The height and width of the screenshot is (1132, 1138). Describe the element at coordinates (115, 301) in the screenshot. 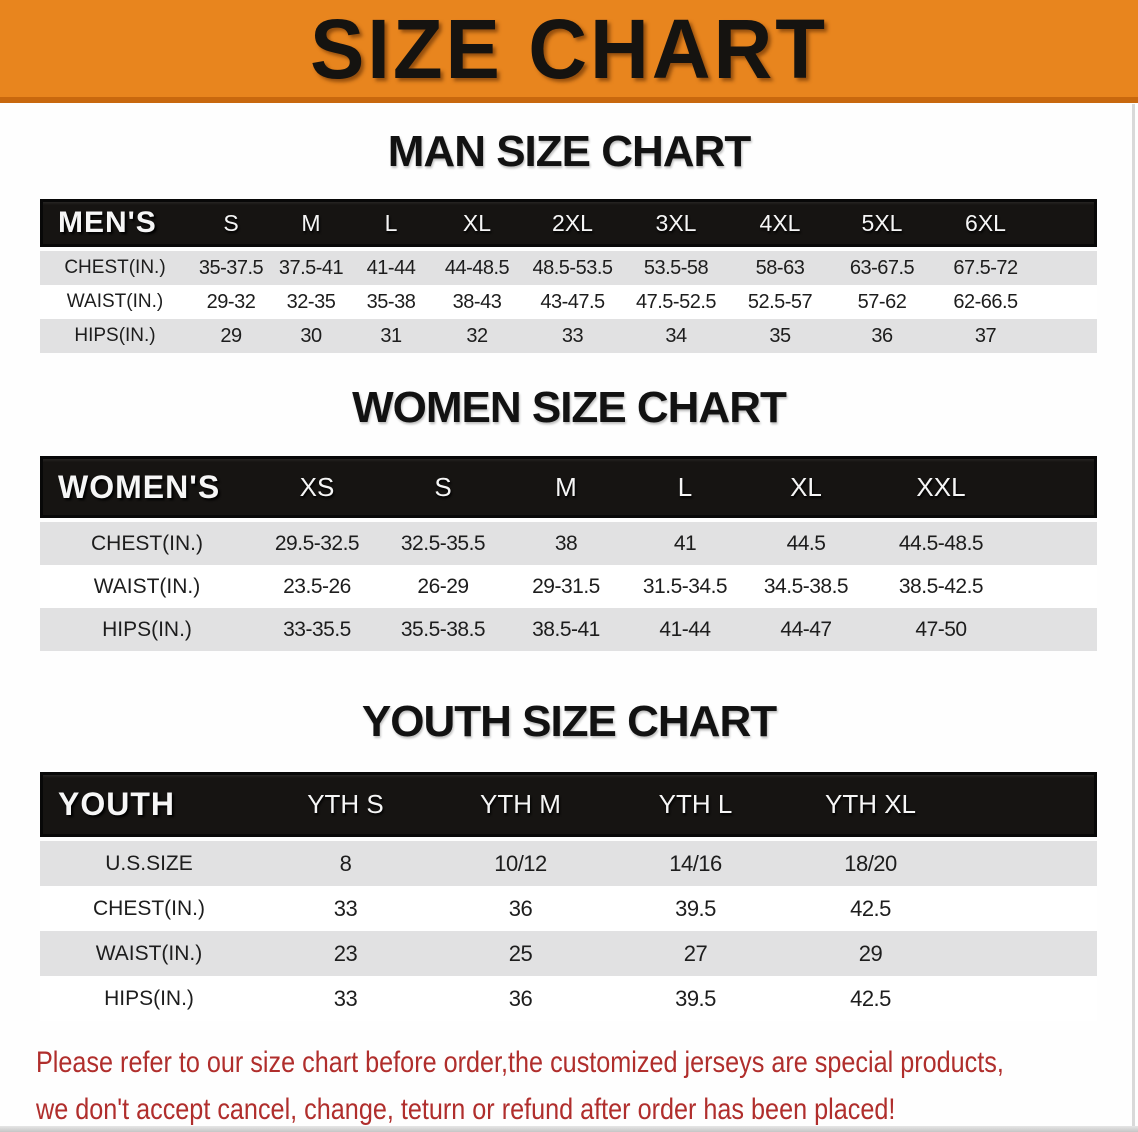

I see `men-row-label: WAIST(IN.)` at that location.